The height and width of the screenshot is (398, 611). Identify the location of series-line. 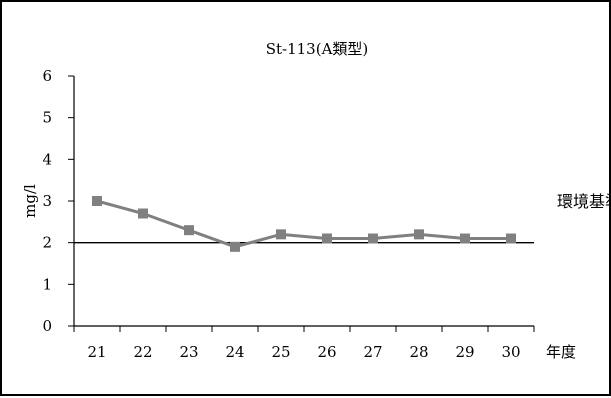
(303, 224).